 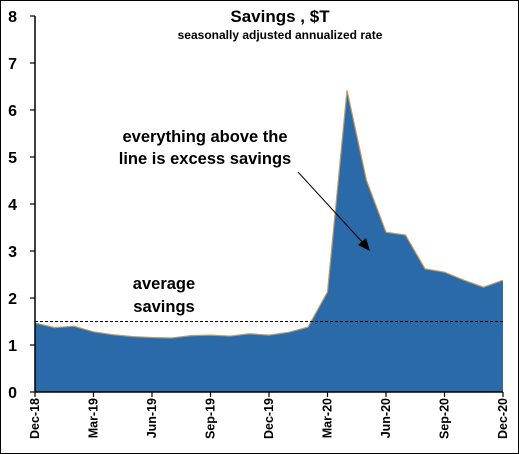 What do you see at coordinates (328, 418) in the screenshot?
I see `x-tick-label: Mar-20` at bounding box center [328, 418].